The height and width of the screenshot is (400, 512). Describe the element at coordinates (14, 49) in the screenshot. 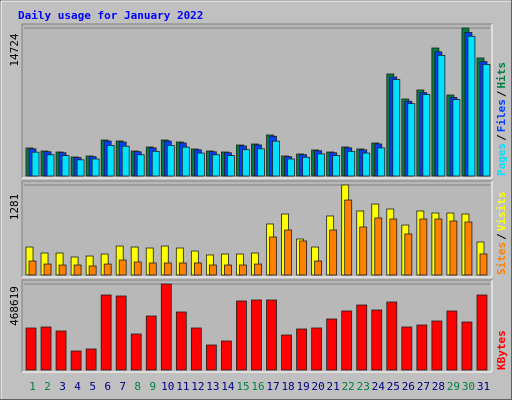

I see `y-tick-label: 14724` at that location.